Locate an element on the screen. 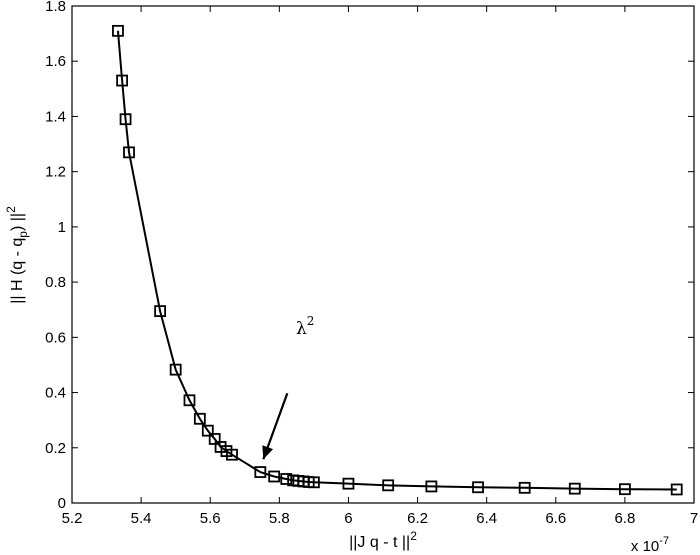 The height and width of the screenshot is (555, 700). x-tick-label: 6.4 is located at coordinates (486, 518).